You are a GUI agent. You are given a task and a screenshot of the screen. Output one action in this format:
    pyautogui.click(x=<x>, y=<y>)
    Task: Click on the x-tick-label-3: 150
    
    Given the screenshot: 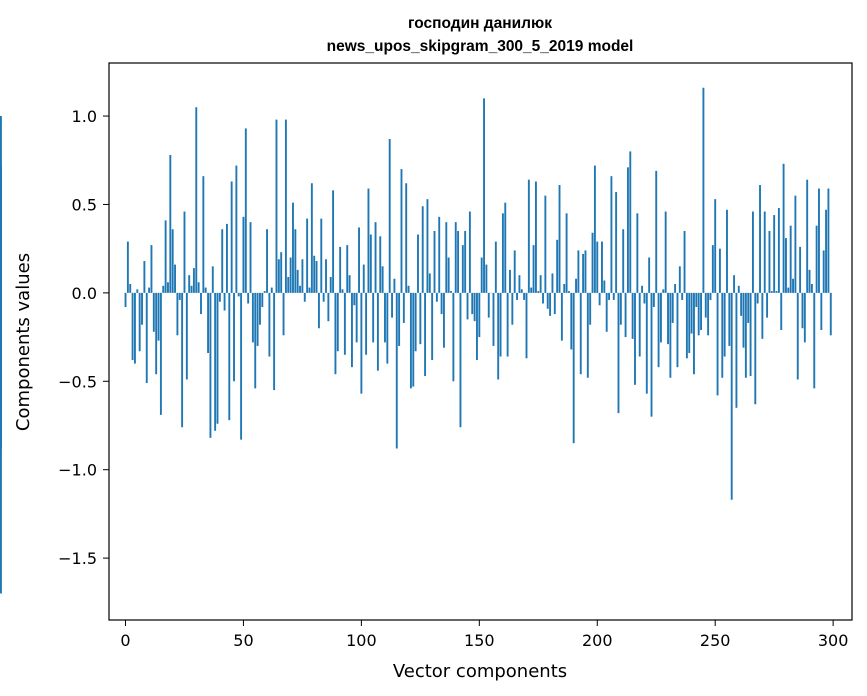 What is the action you would take?
    pyautogui.click(x=479, y=640)
    